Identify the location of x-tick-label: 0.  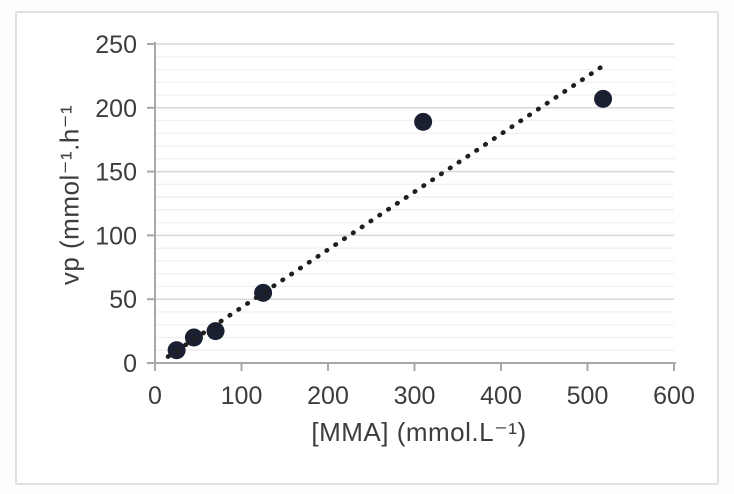
(155, 396).